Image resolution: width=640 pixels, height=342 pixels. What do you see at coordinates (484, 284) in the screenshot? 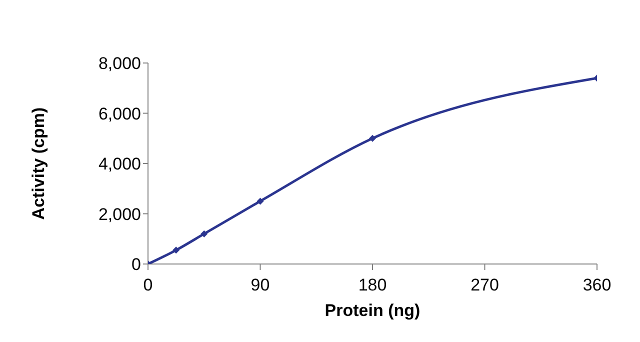
I see `x-tick-label: 270` at bounding box center [484, 284].